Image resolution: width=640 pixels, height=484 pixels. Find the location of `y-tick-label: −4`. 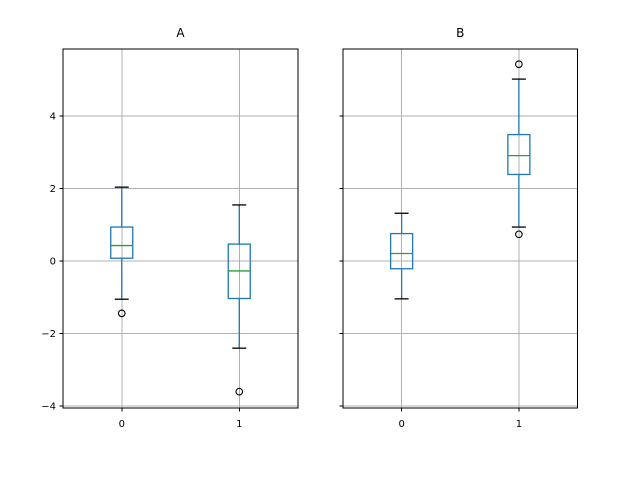

y-tick-label: −4 is located at coordinates (48, 407).